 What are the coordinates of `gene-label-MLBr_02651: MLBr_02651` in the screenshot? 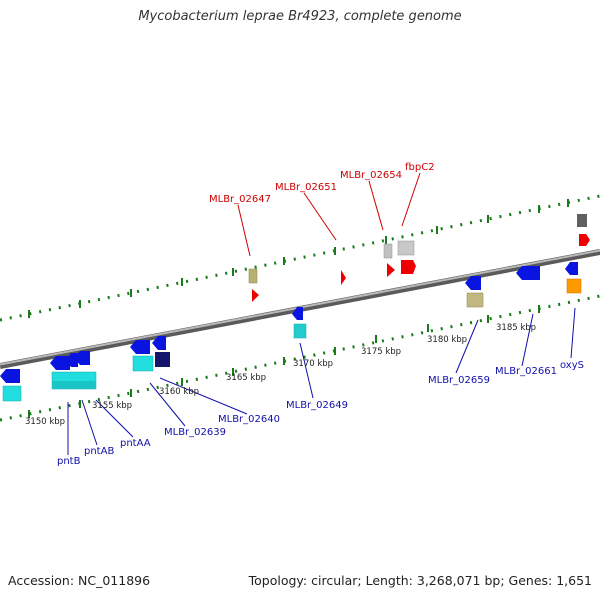 It's located at (306, 187).